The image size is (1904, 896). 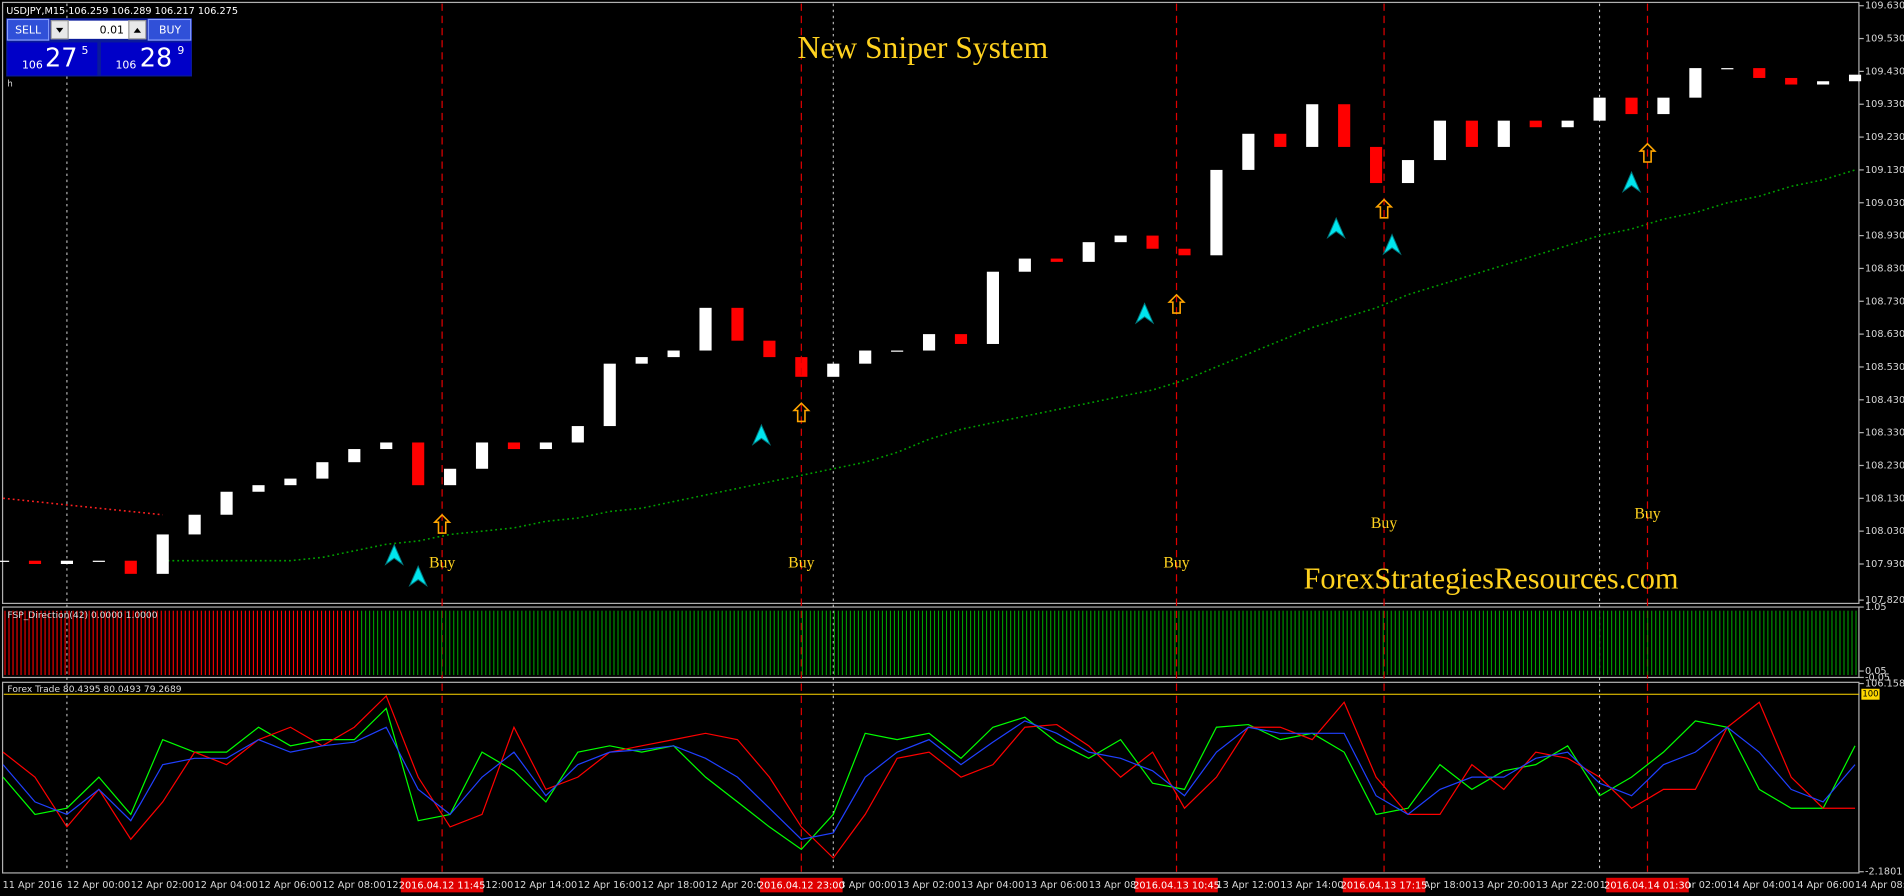 I want to click on y-tick-label: 108.630, so click(x=1884, y=334).